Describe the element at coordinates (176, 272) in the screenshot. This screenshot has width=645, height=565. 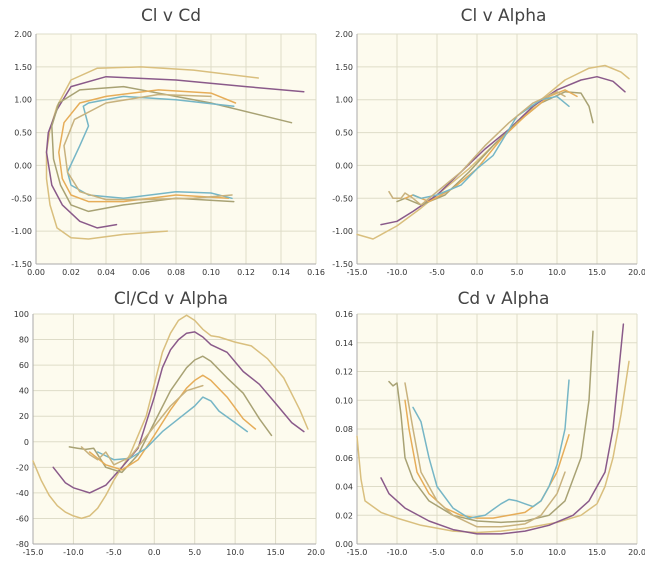
I see `x-tick-label: 0.08` at that location.